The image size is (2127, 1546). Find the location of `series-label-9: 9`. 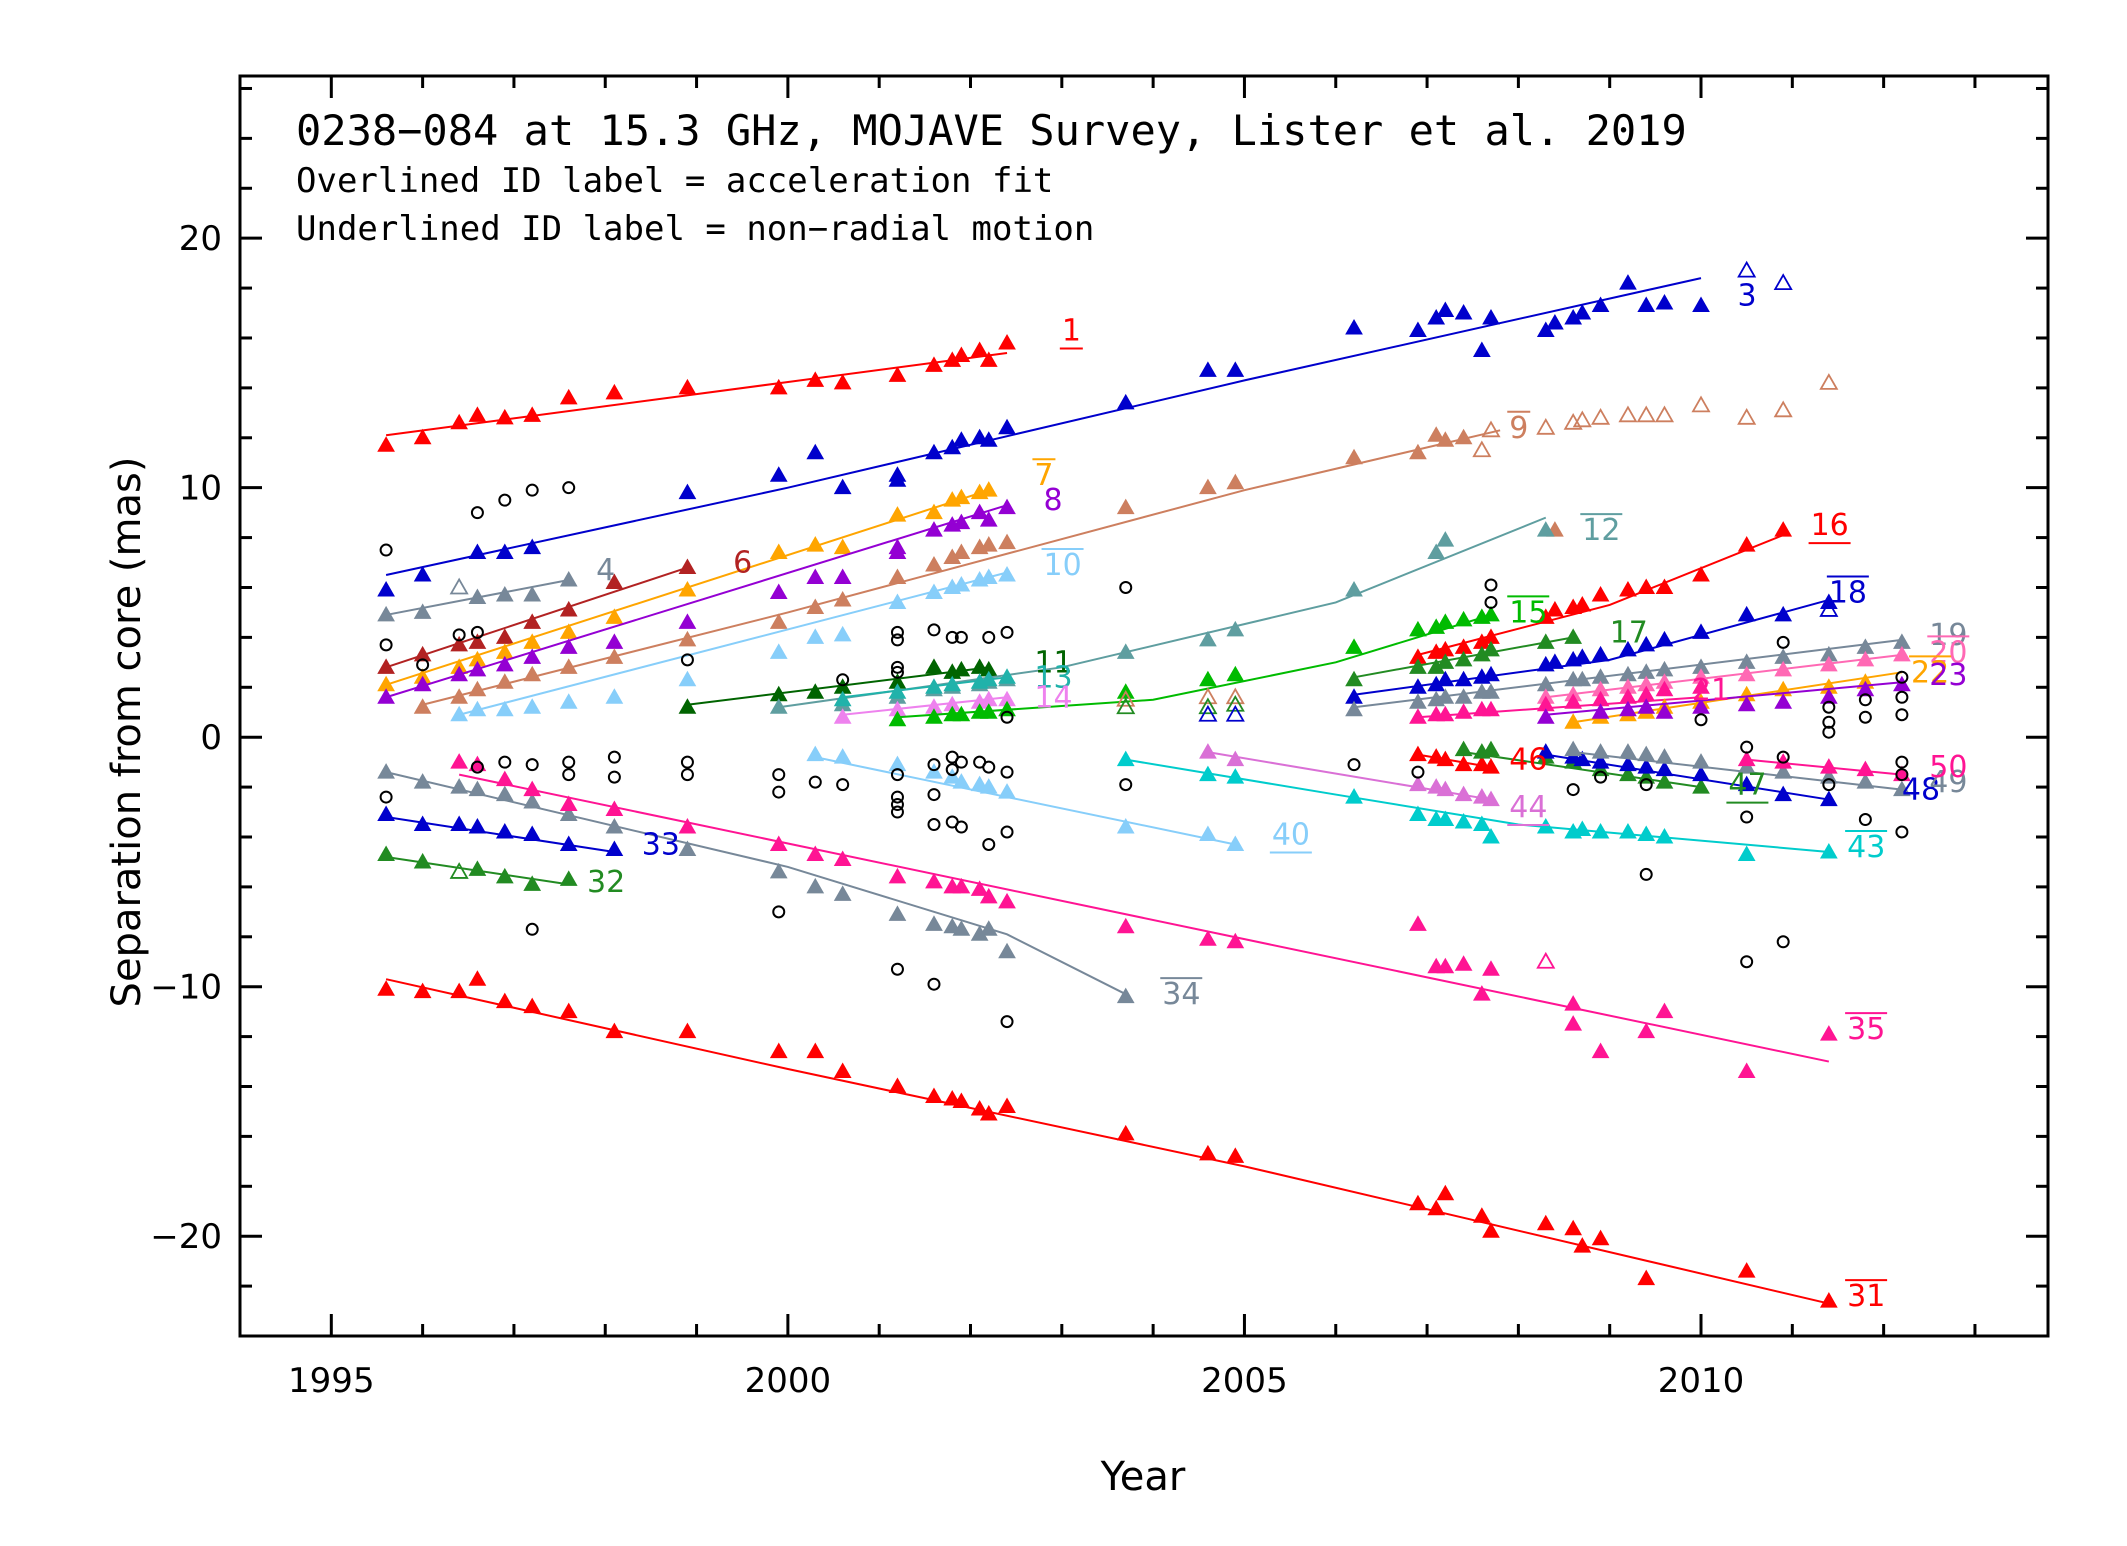

series-label-9: 9 is located at coordinates (1518, 428).